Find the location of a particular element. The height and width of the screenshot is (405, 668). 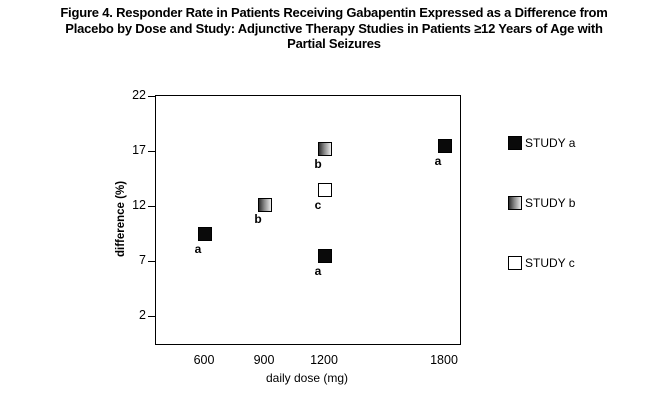

data-point-study-a-600mg is located at coordinates (204, 234).